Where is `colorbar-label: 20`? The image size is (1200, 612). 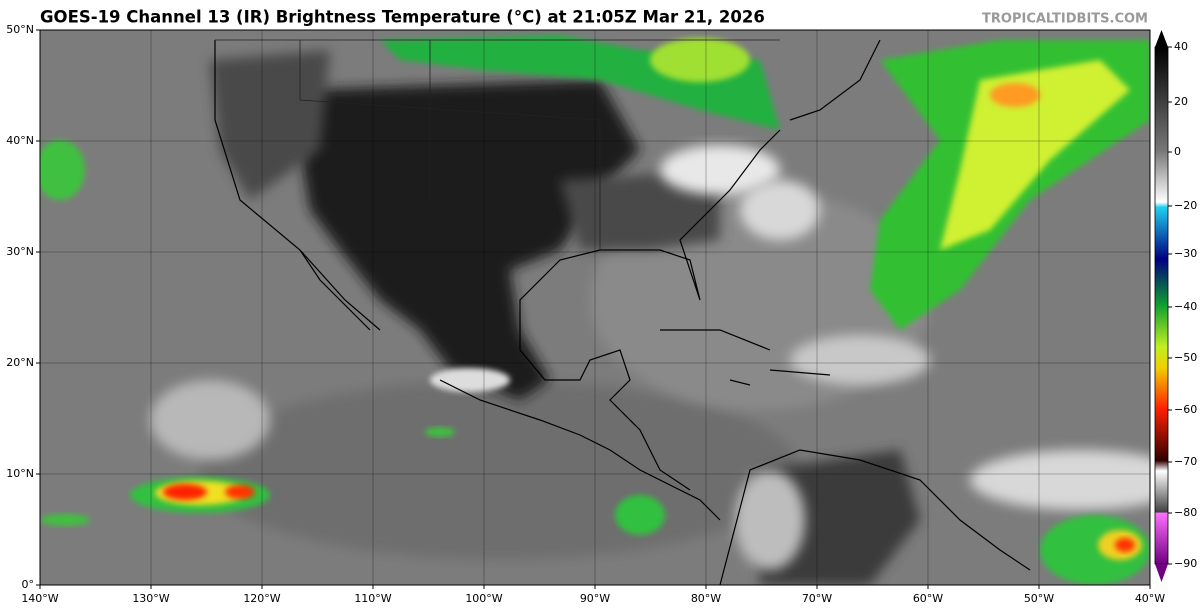 colorbar-label: 20 is located at coordinates (1181, 101).